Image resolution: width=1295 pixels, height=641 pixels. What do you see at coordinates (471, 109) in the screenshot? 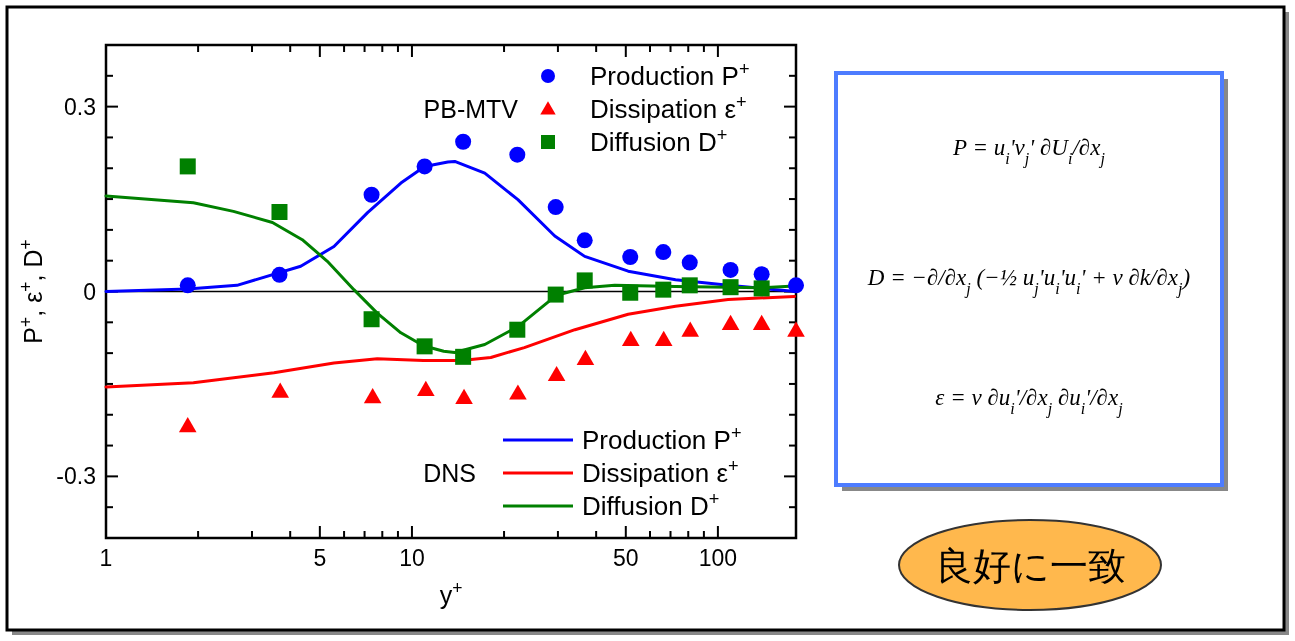
I see `annotation: PB-MTV` at bounding box center [471, 109].